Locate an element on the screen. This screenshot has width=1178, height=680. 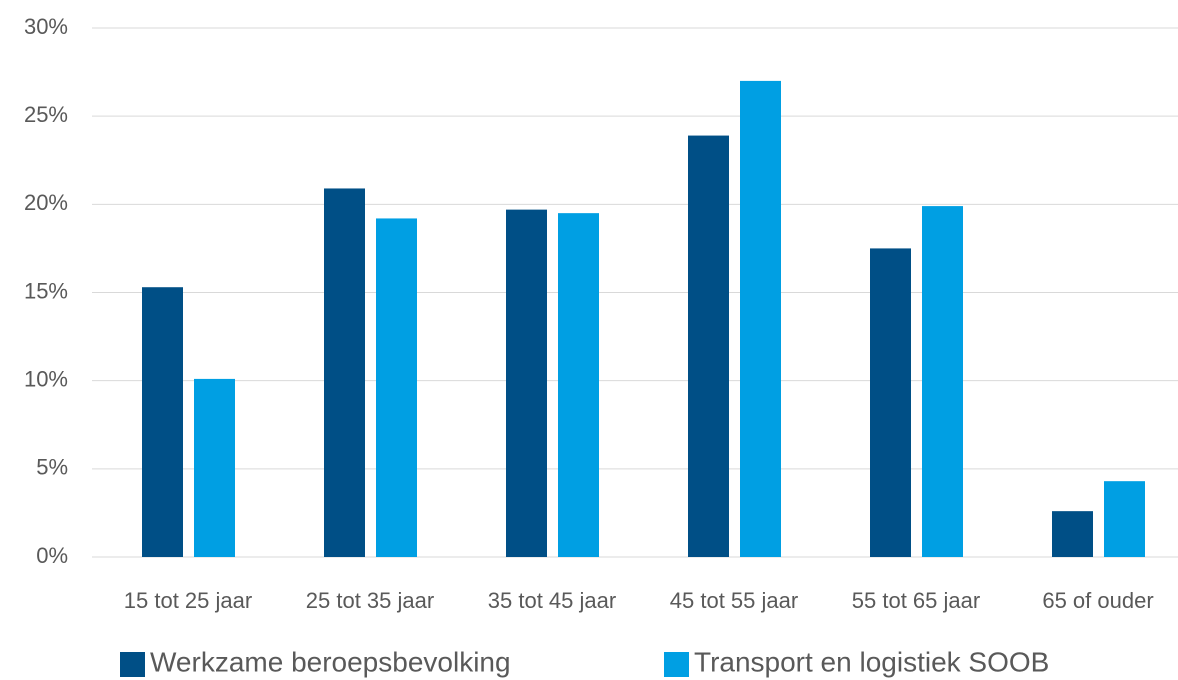
legend-label: Werkzame beroepsbevolking is located at coordinates (330, 661).